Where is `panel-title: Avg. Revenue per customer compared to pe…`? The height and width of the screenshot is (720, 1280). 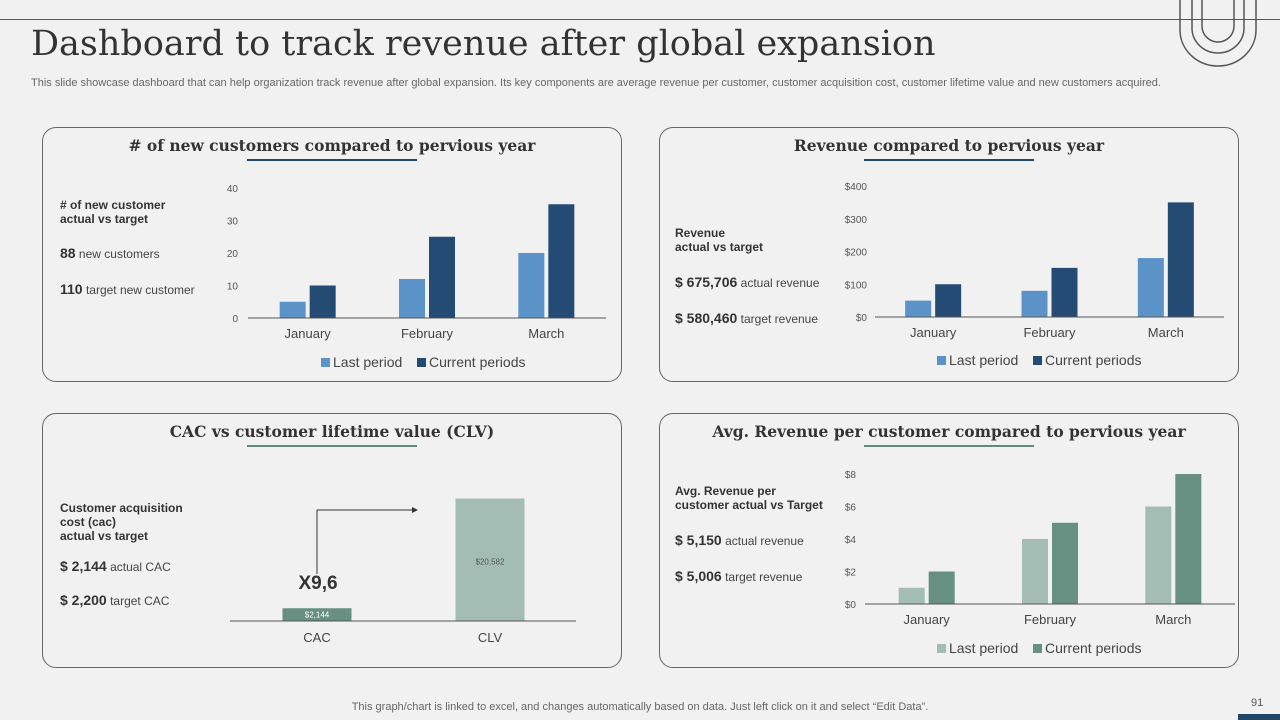 panel-title: Avg. Revenue per customer compared to pe… is located at coordinates (949, 431).